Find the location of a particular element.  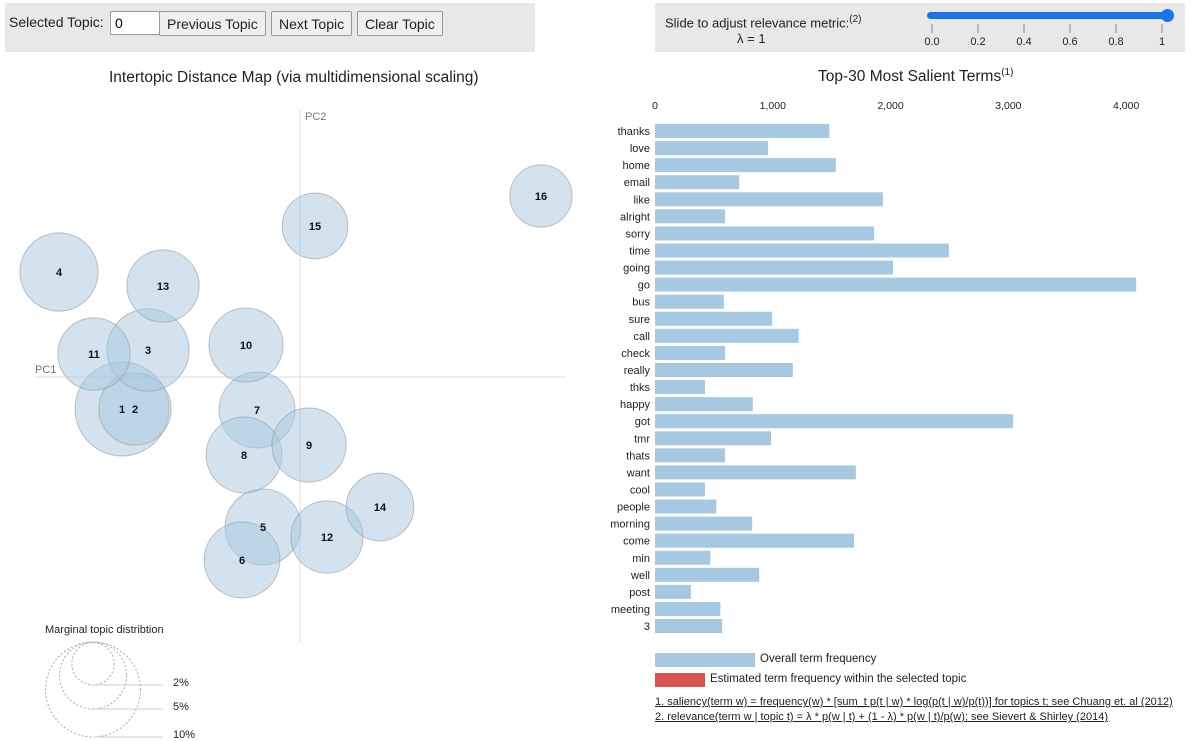

term-bar-tmr is located at coordinates (713, 438).